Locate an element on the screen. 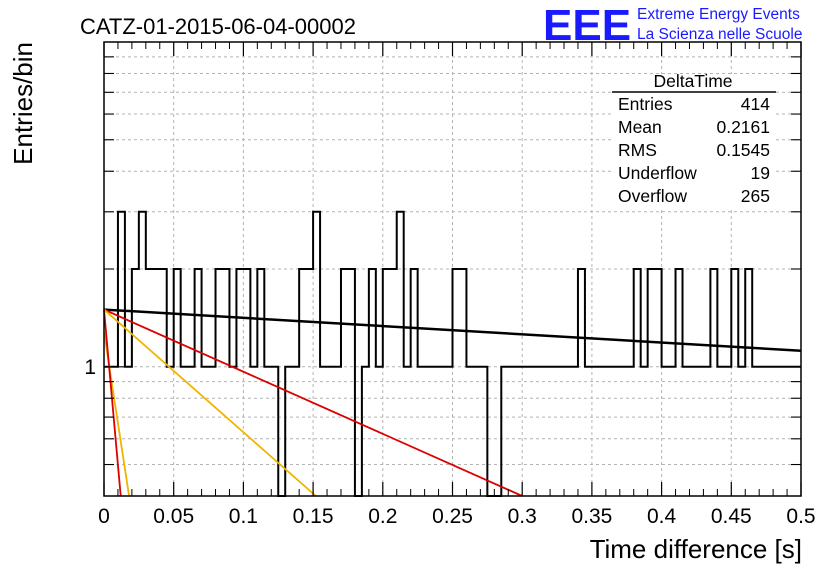 This screenshot has height=572, width=836. logo-line-1: Extreme Energy Events is located at coordinates (718, 14).